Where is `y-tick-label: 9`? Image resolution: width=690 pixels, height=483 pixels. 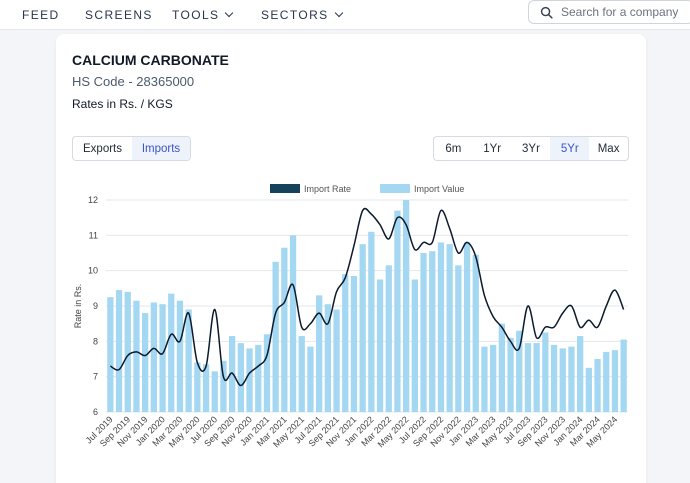 y-tick-label: 9 is located at coordinates (95, 306).